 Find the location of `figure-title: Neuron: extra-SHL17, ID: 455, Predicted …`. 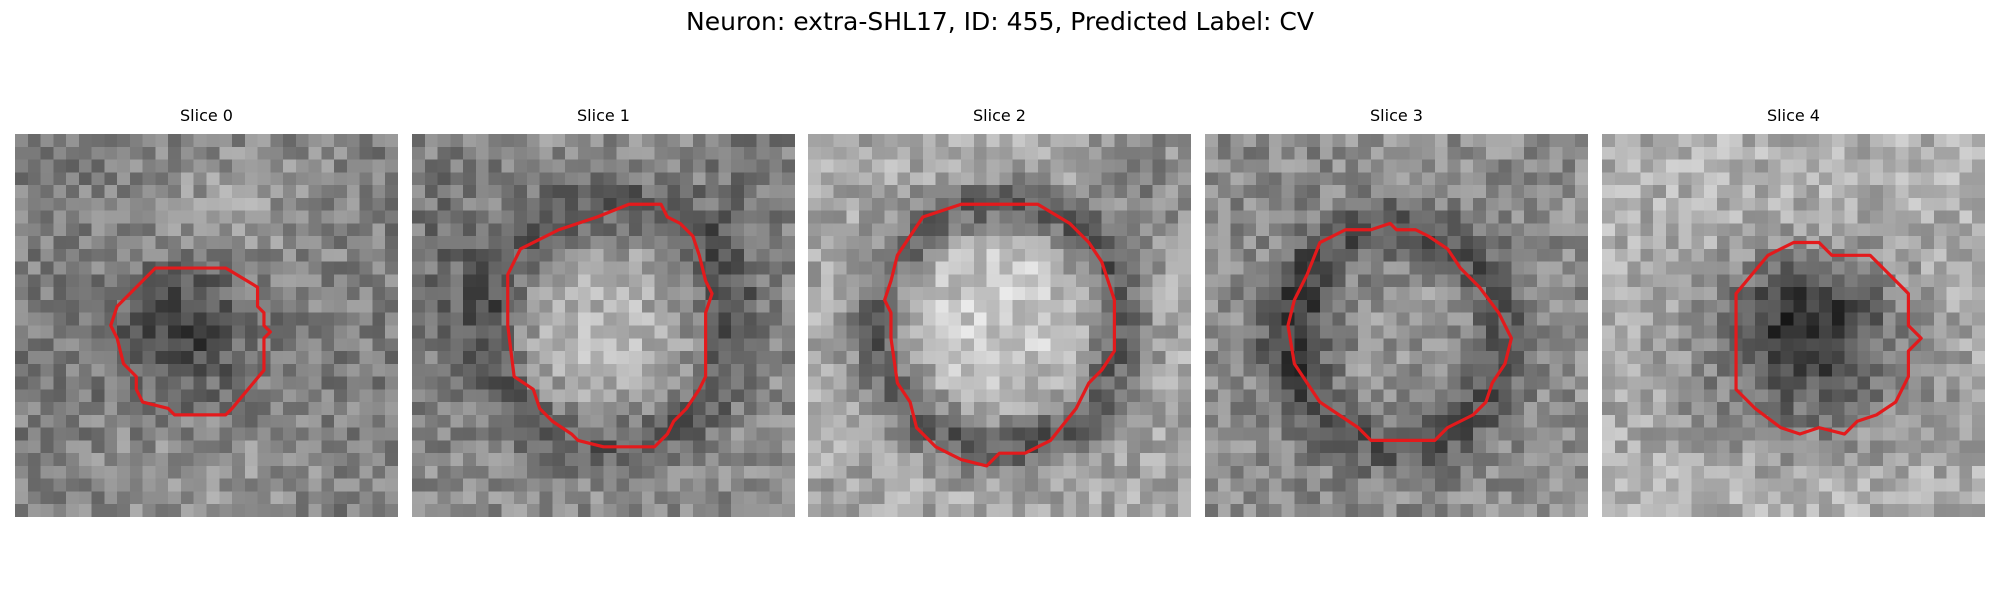

figure-title: Neuron: extra-SHL17, ID: 455, Predicted … is located at coordinates (1000, 21).